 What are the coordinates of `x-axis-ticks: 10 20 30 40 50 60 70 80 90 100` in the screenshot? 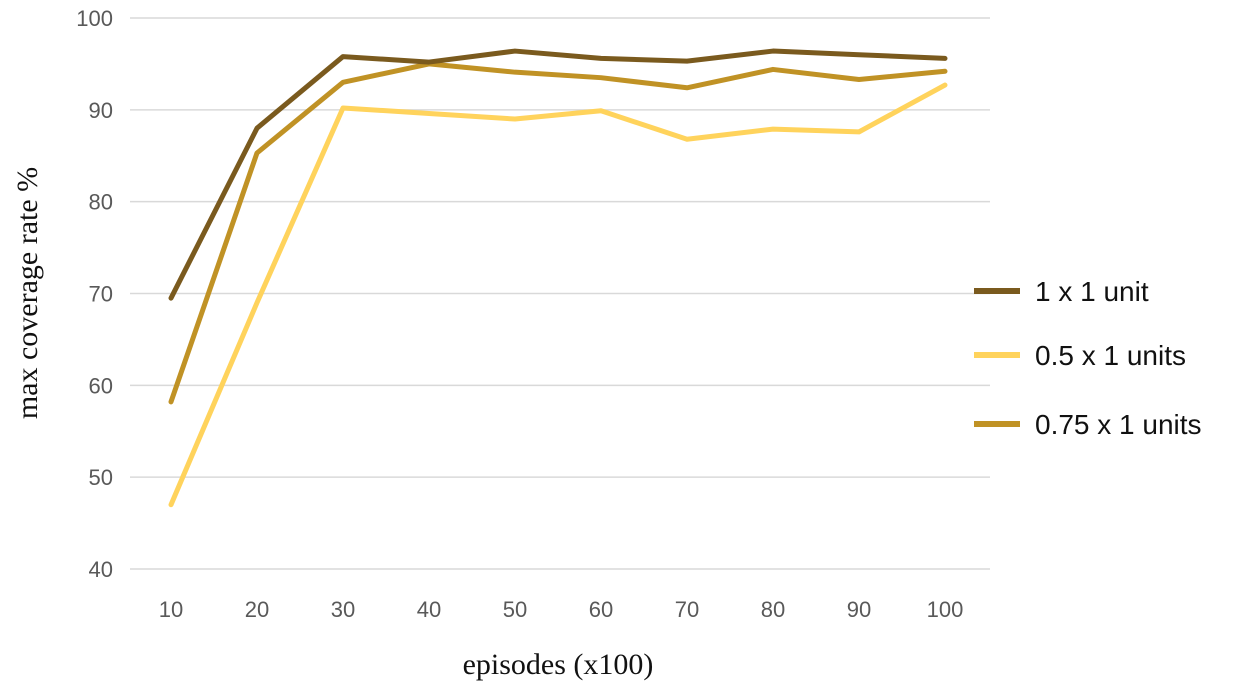 It's located at (561, 609).